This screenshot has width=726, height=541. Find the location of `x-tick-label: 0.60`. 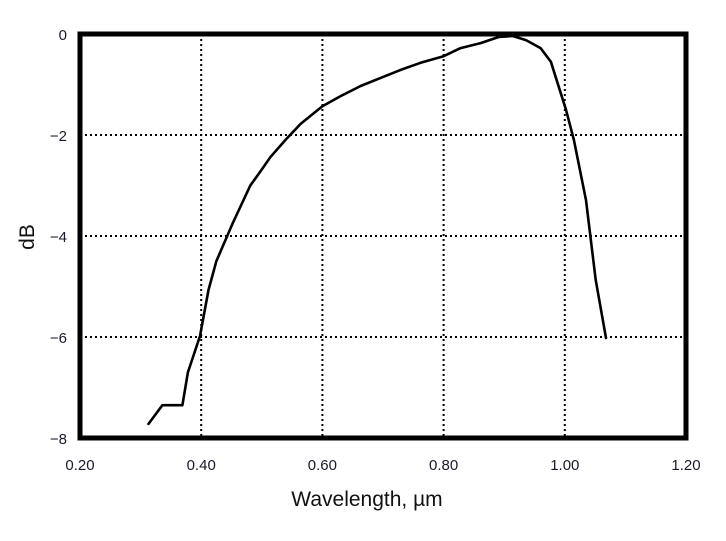

x-tick-label: 0.60 is located at coordinates (322, 465).